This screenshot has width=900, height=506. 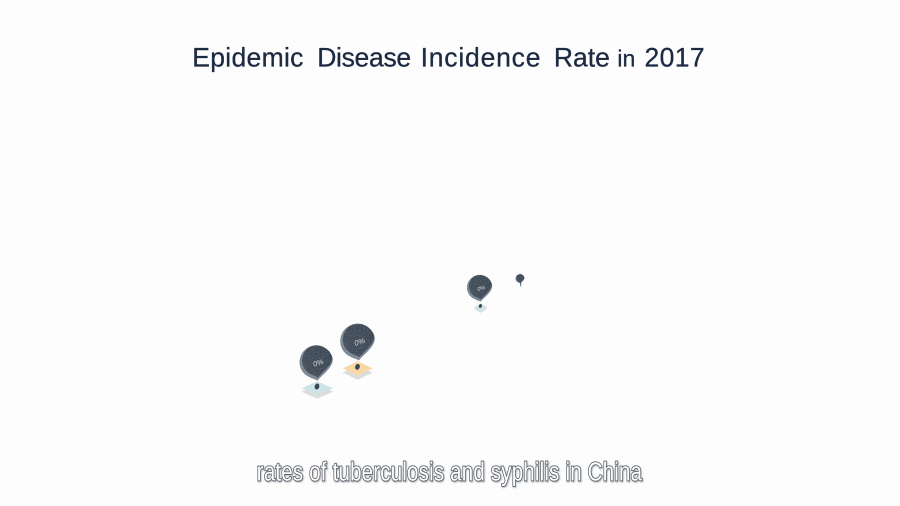 I want to click on svg-text: Rate, so click(x=582, y=58).